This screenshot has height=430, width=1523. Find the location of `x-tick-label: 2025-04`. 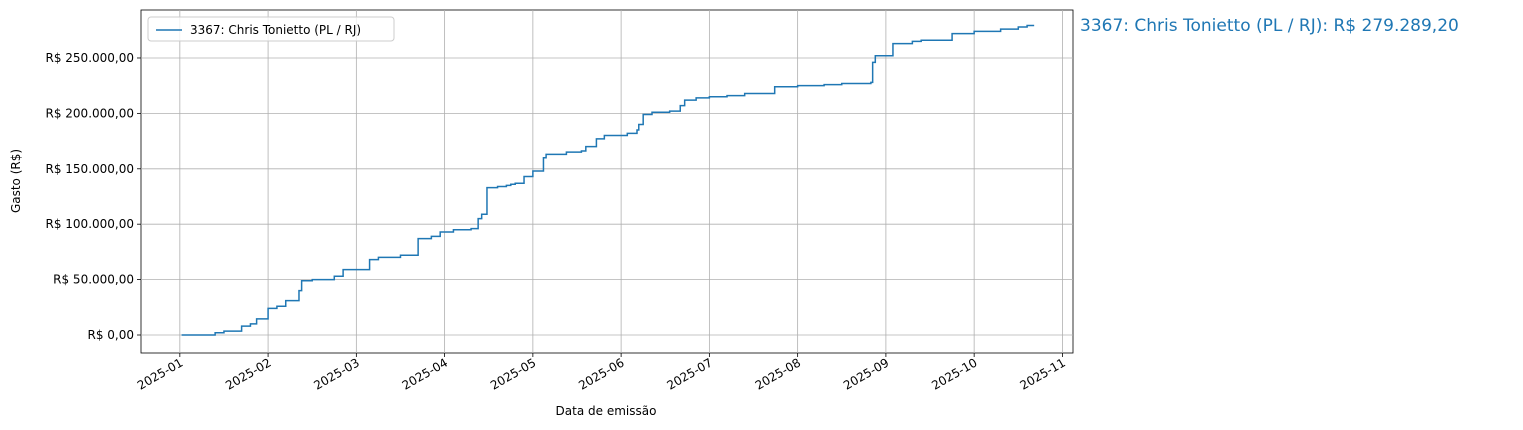

x-tick-label: 2025-04 is located at coordinates (425, 373).